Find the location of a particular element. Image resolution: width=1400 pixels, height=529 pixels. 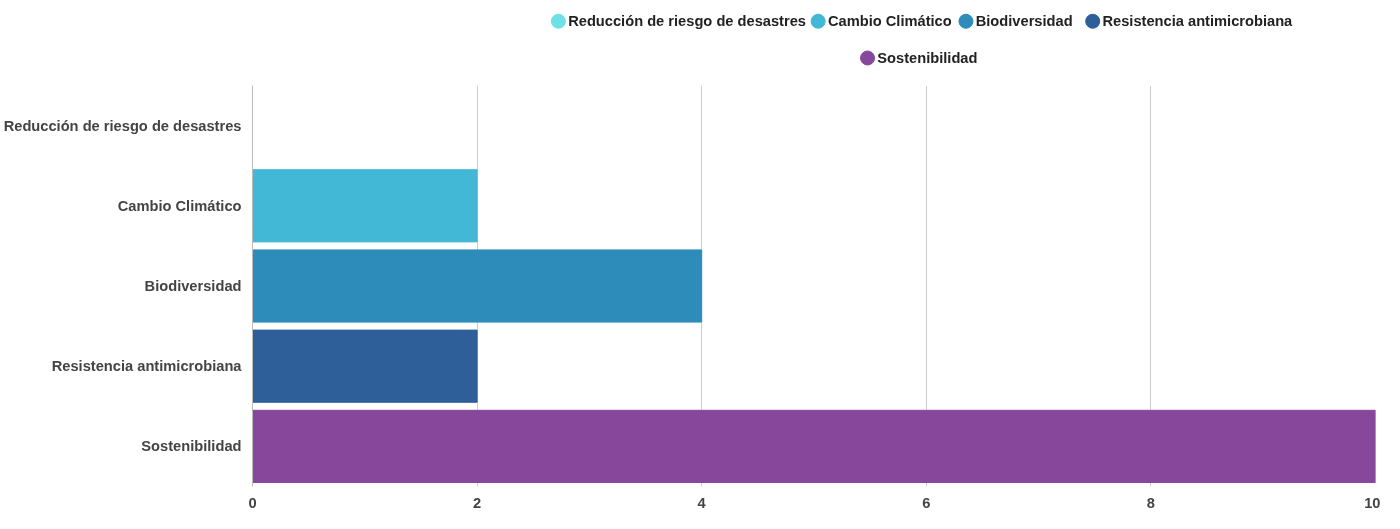

y-tick-label: Cambio Climático is located at coordinates (179, 205).